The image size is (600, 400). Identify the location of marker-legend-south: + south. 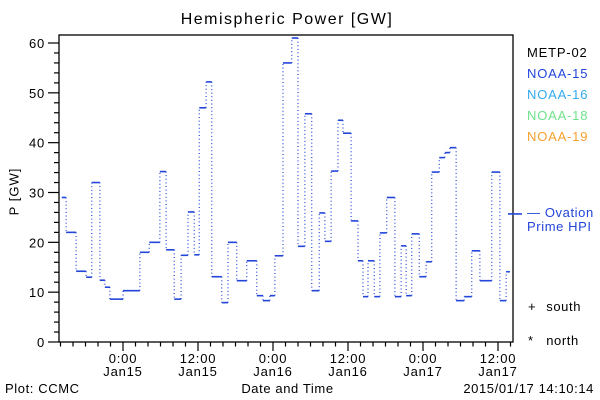
(554, 306).